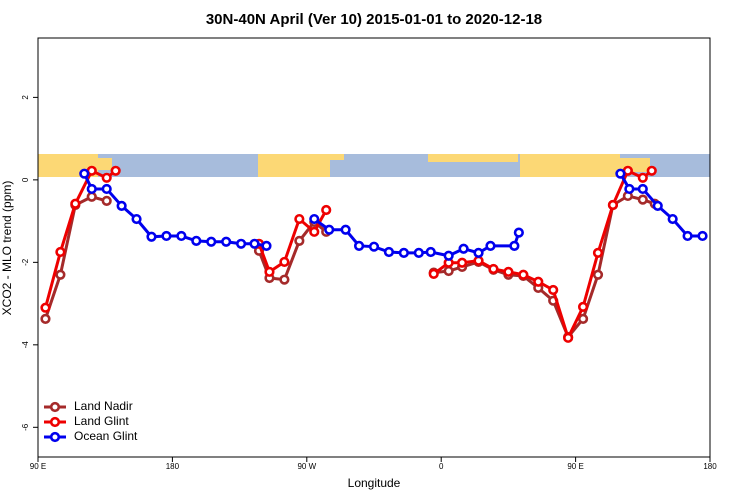  What do you see at coordinates (106, 436) in the screenshot?
I see `legend-label: Ocean Glint` at bounding box center [106, 436].